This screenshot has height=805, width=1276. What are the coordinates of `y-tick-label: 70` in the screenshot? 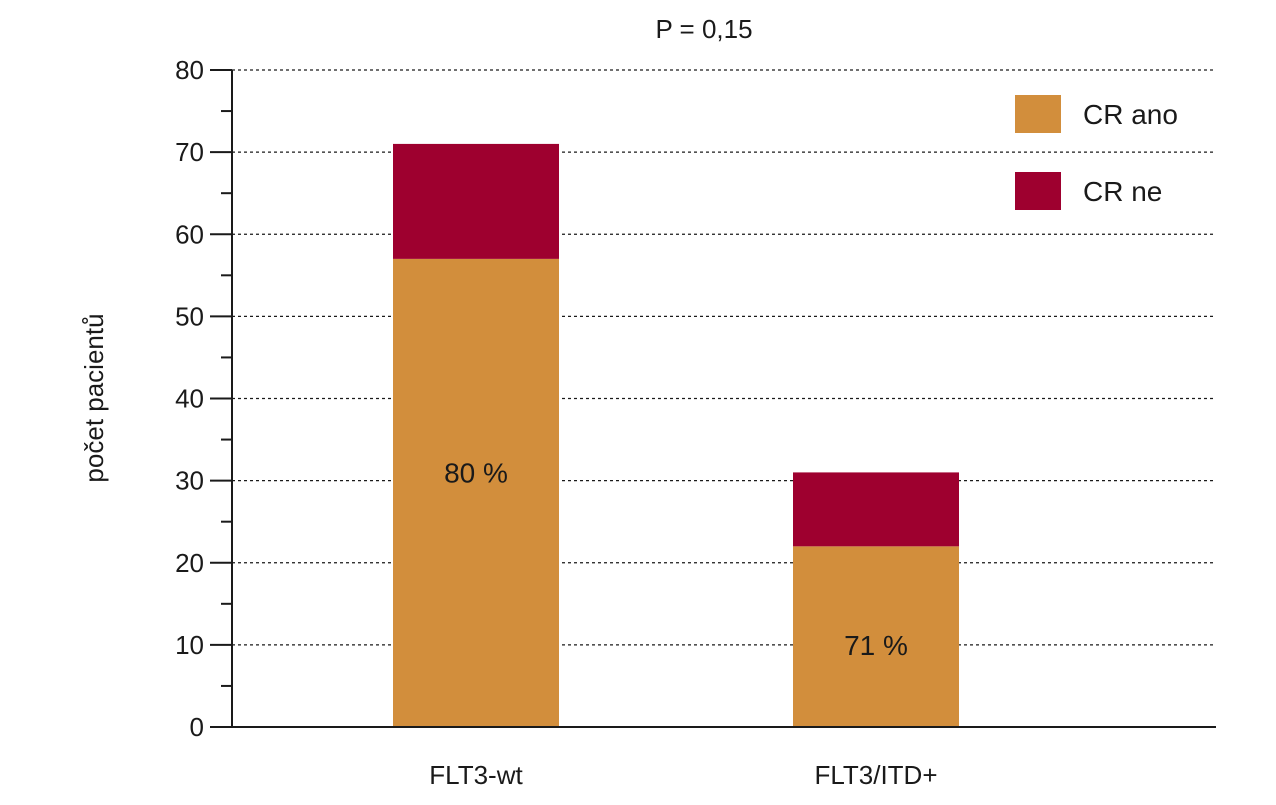 It's located at (189, 152).